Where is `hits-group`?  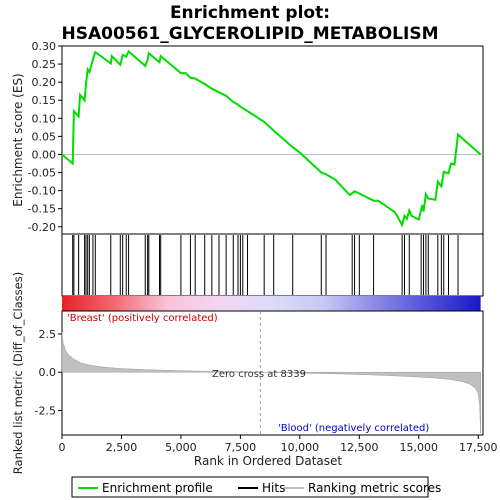
hits-group is located at coordinates (265, 265).